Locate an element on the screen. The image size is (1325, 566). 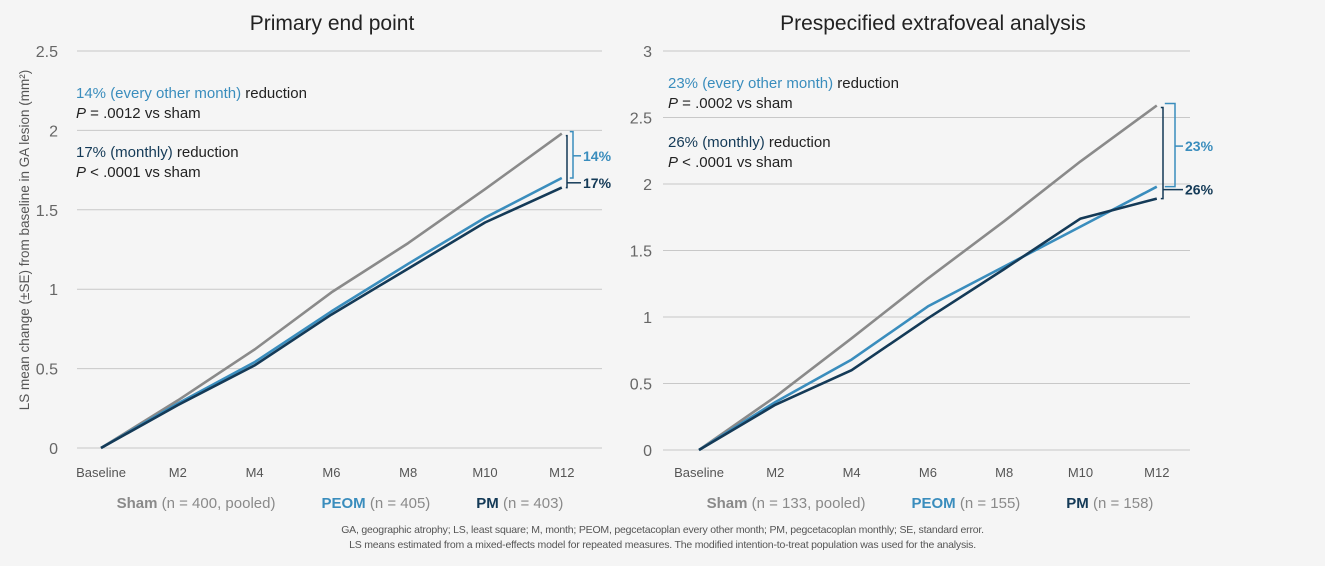
y-tick-labels: 0 0.5 1 1.5 2 2.5 is located at coordinates (47, 251).